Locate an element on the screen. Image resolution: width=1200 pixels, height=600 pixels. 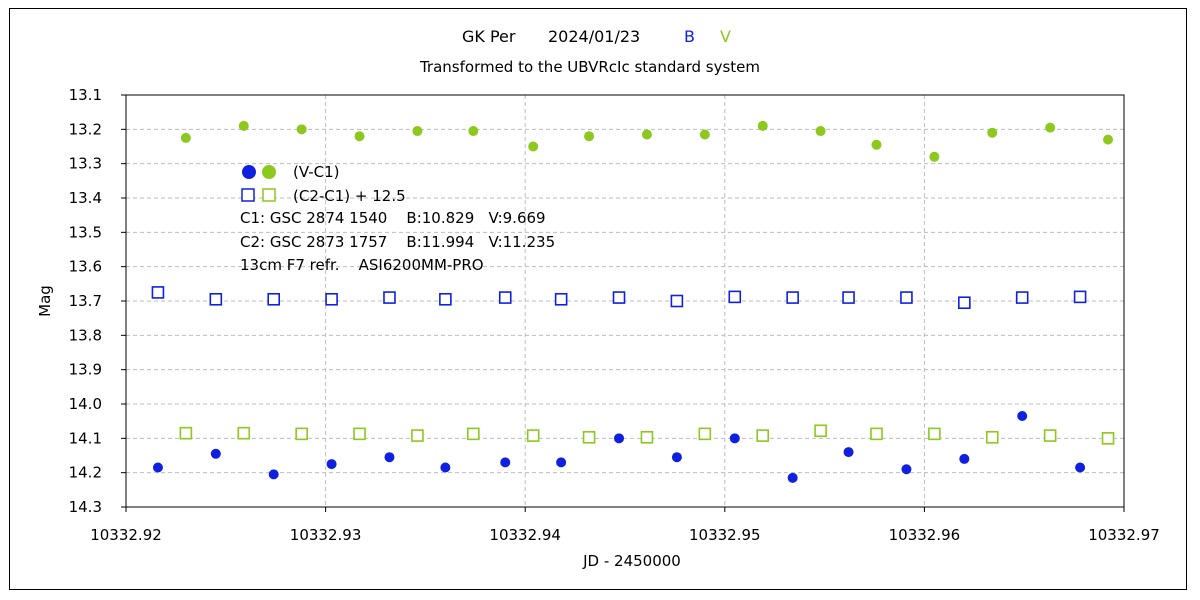
x-tick-label: 10332.97 is located at coordinates (1124, 535).